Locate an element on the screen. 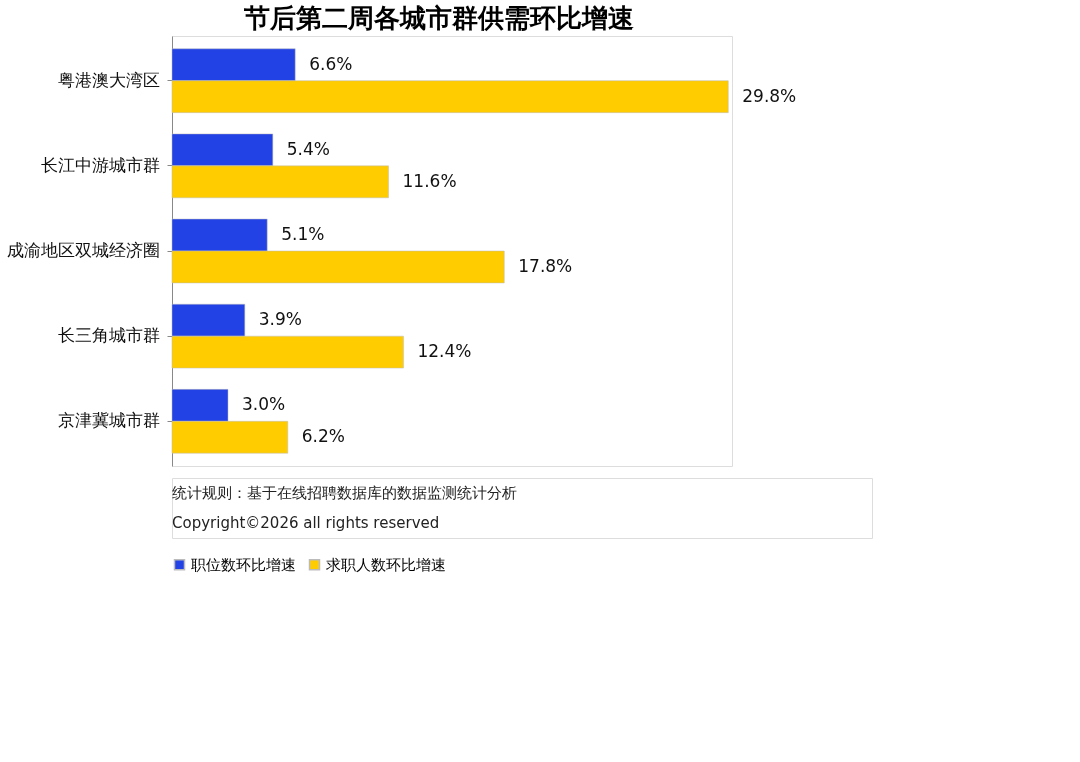 This screenshot has width=1080, height=762. y-tick-label: 粤港澳大湾区 is located at coordinates (108, 79).